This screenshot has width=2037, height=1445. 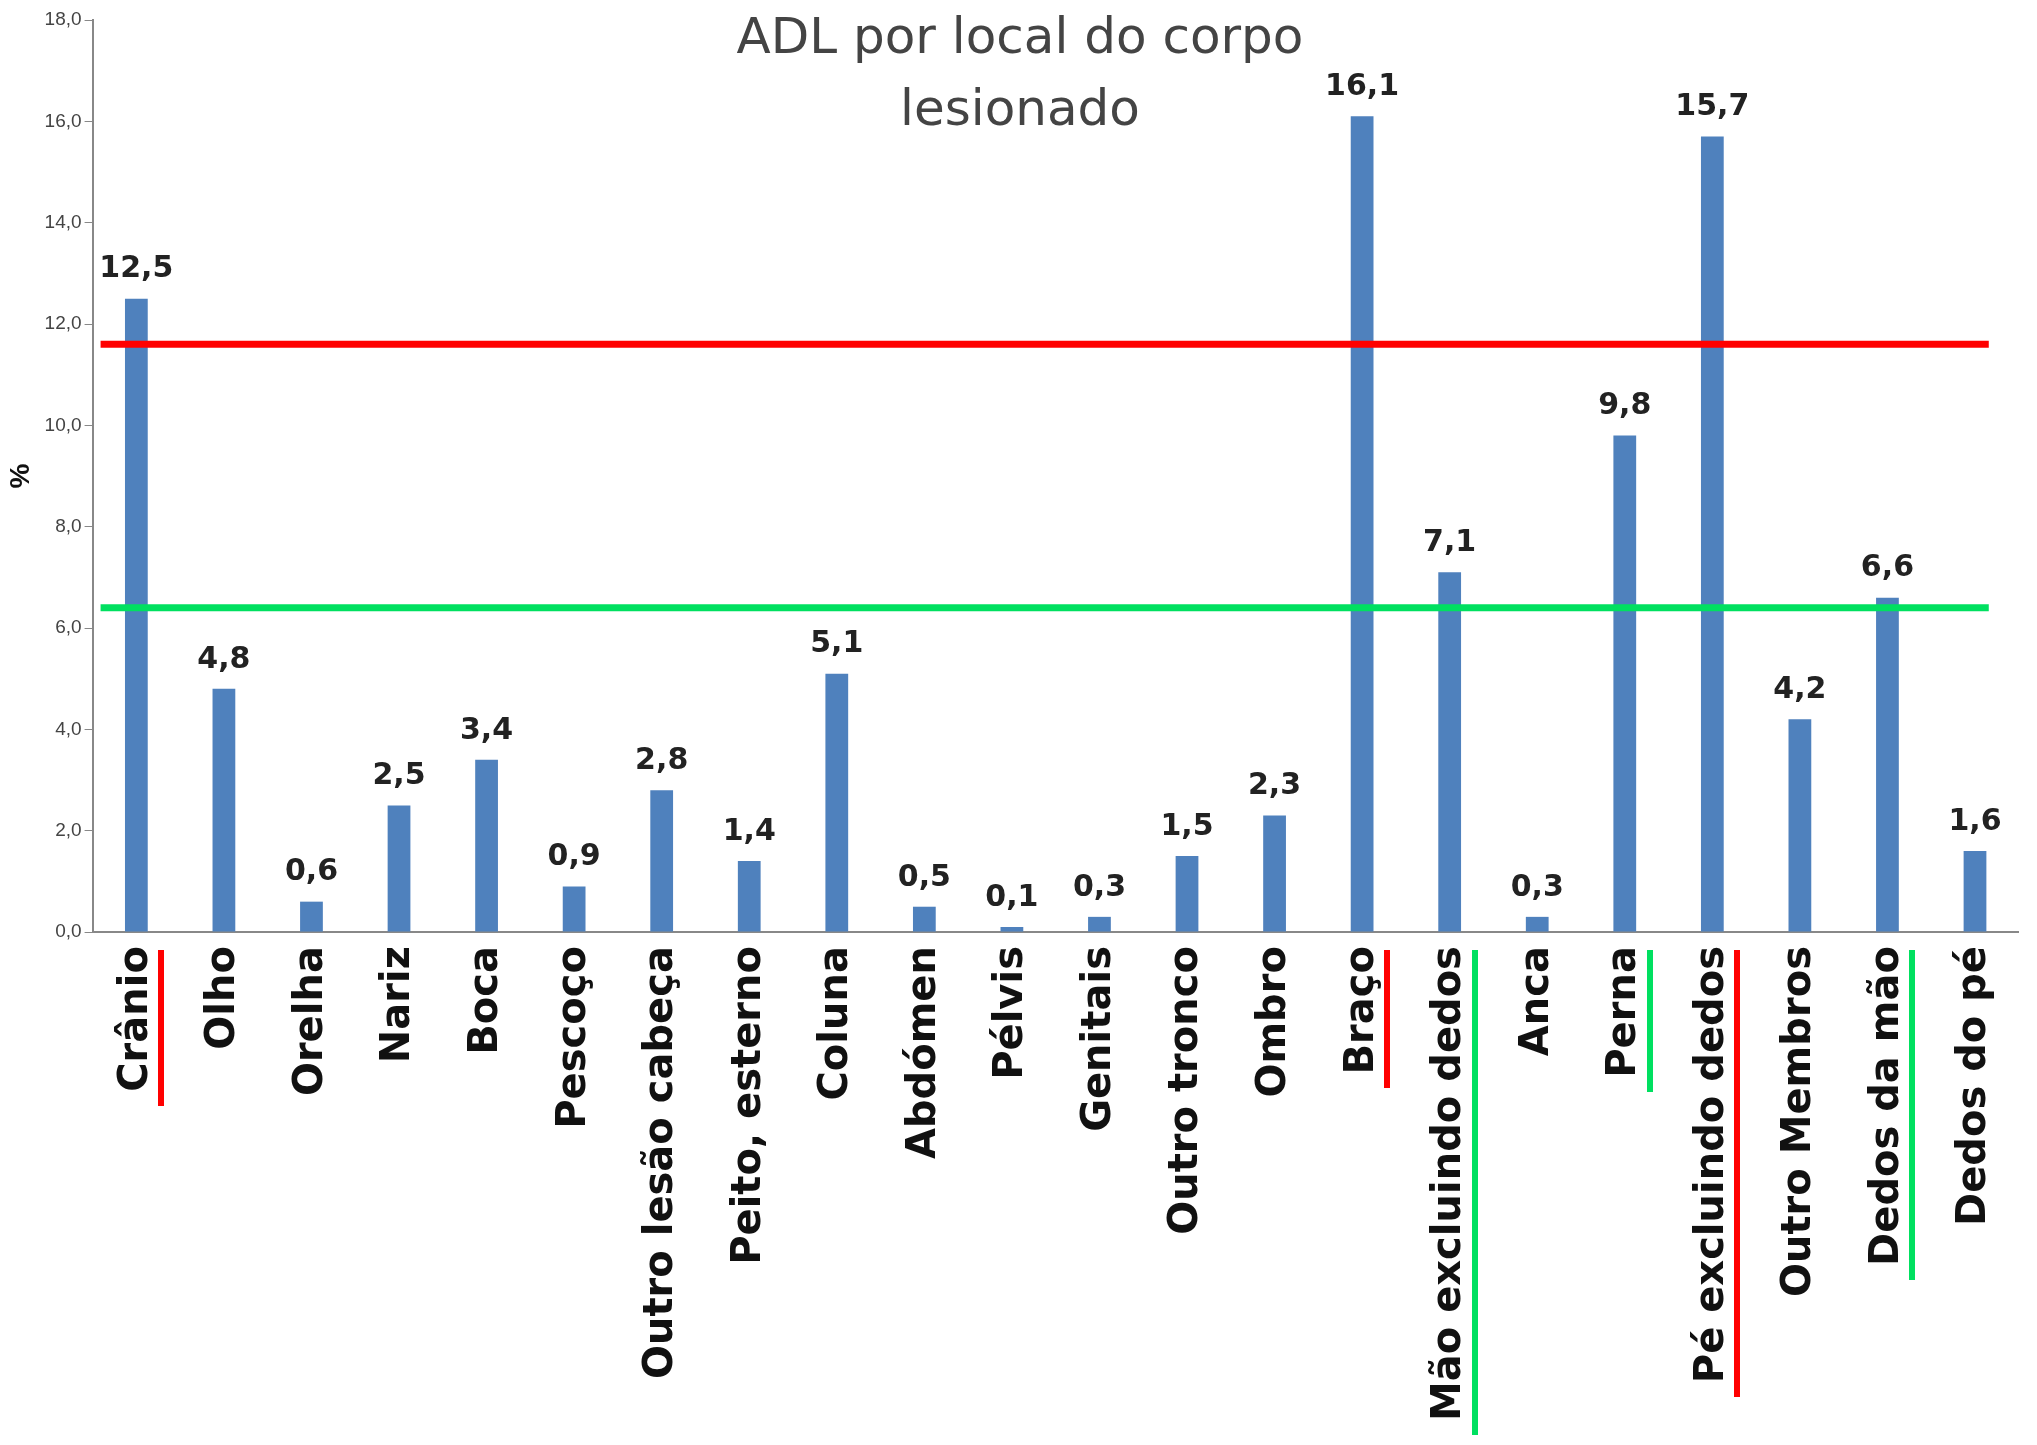 I want to click on data-label: 3,4, so click(x=487, y=728).